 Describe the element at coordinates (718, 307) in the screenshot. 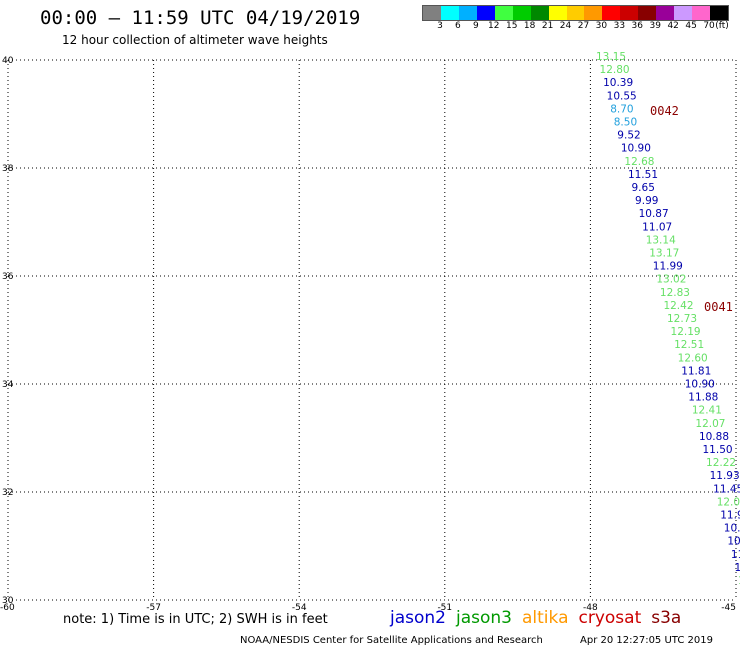

I see `pass-id-label: 0041` at that location.